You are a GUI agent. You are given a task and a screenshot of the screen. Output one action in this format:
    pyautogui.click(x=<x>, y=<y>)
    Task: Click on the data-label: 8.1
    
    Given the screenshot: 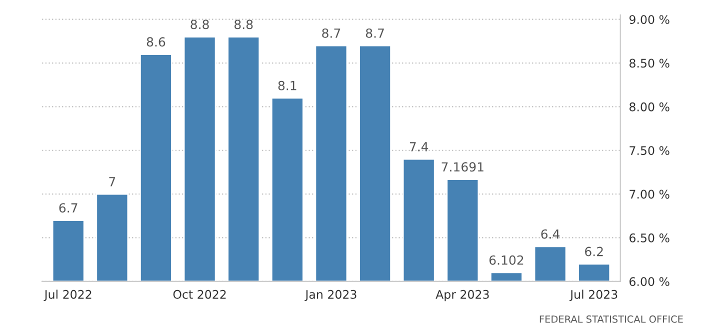 What is the action you would take?
    pyautogui.click(x=287, y=85)
    